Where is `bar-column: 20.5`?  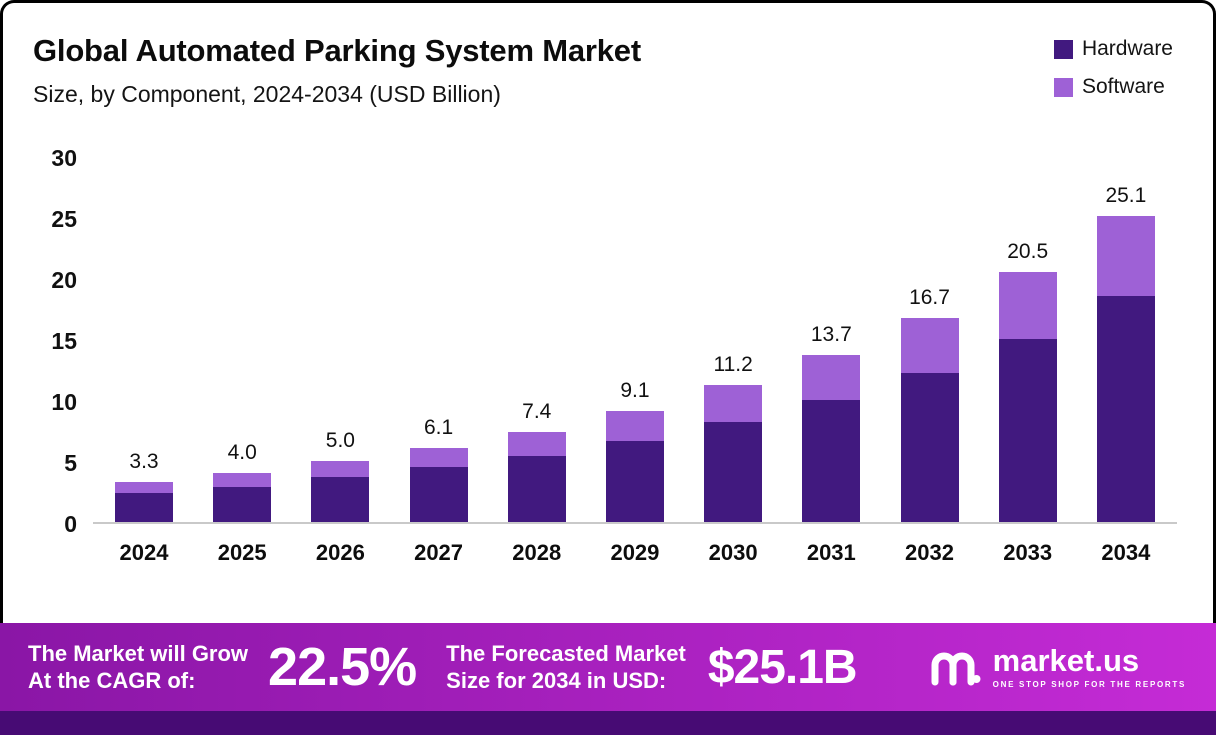 bar-column: 20.5 is located at coordinates (1027, 340).